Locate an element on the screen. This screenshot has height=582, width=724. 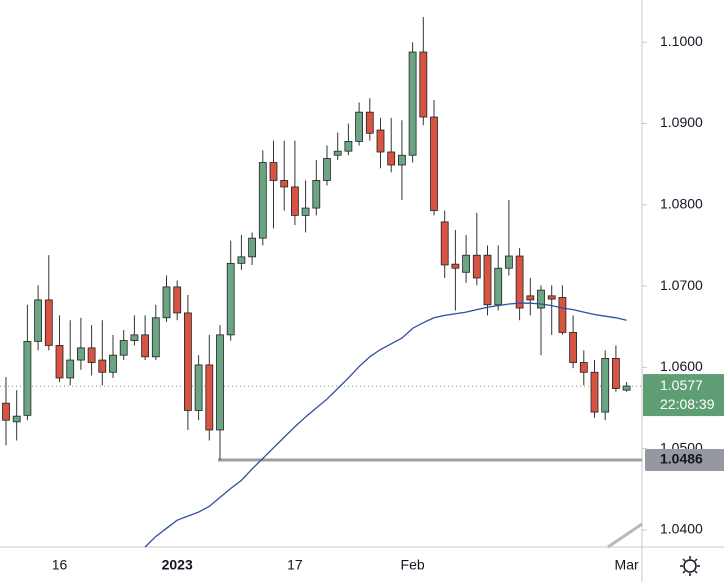
x-tick-label: 2023 is located at coordinates (177, 565).